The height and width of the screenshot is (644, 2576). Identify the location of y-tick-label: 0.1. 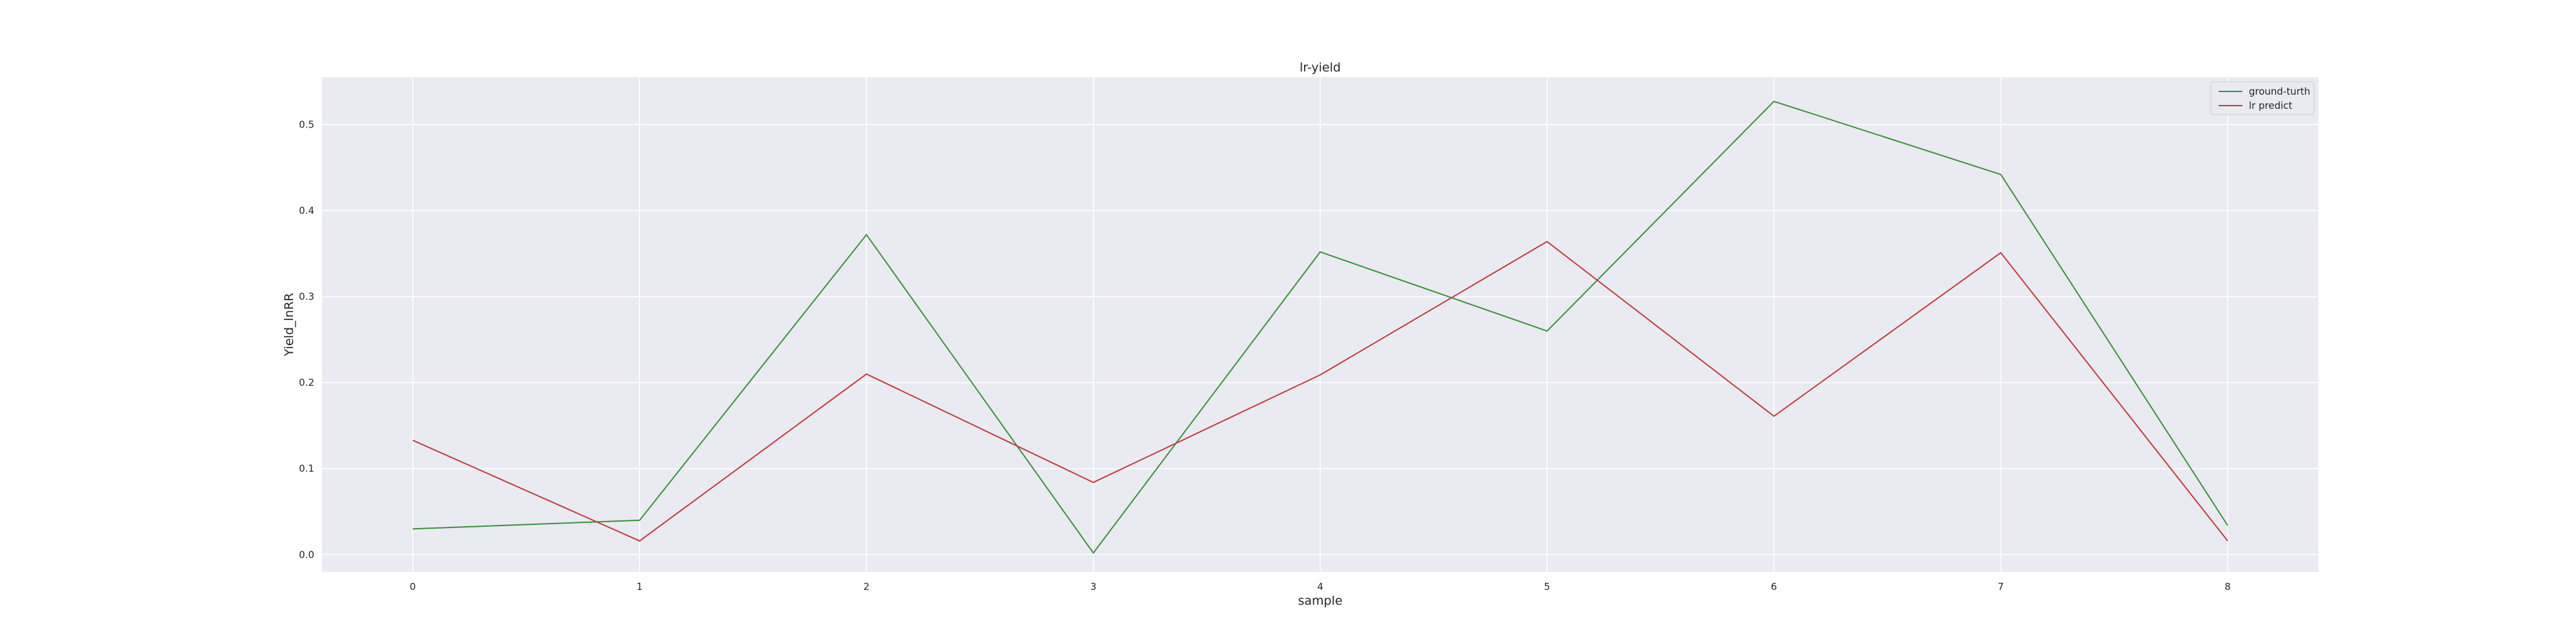
(306, 469).